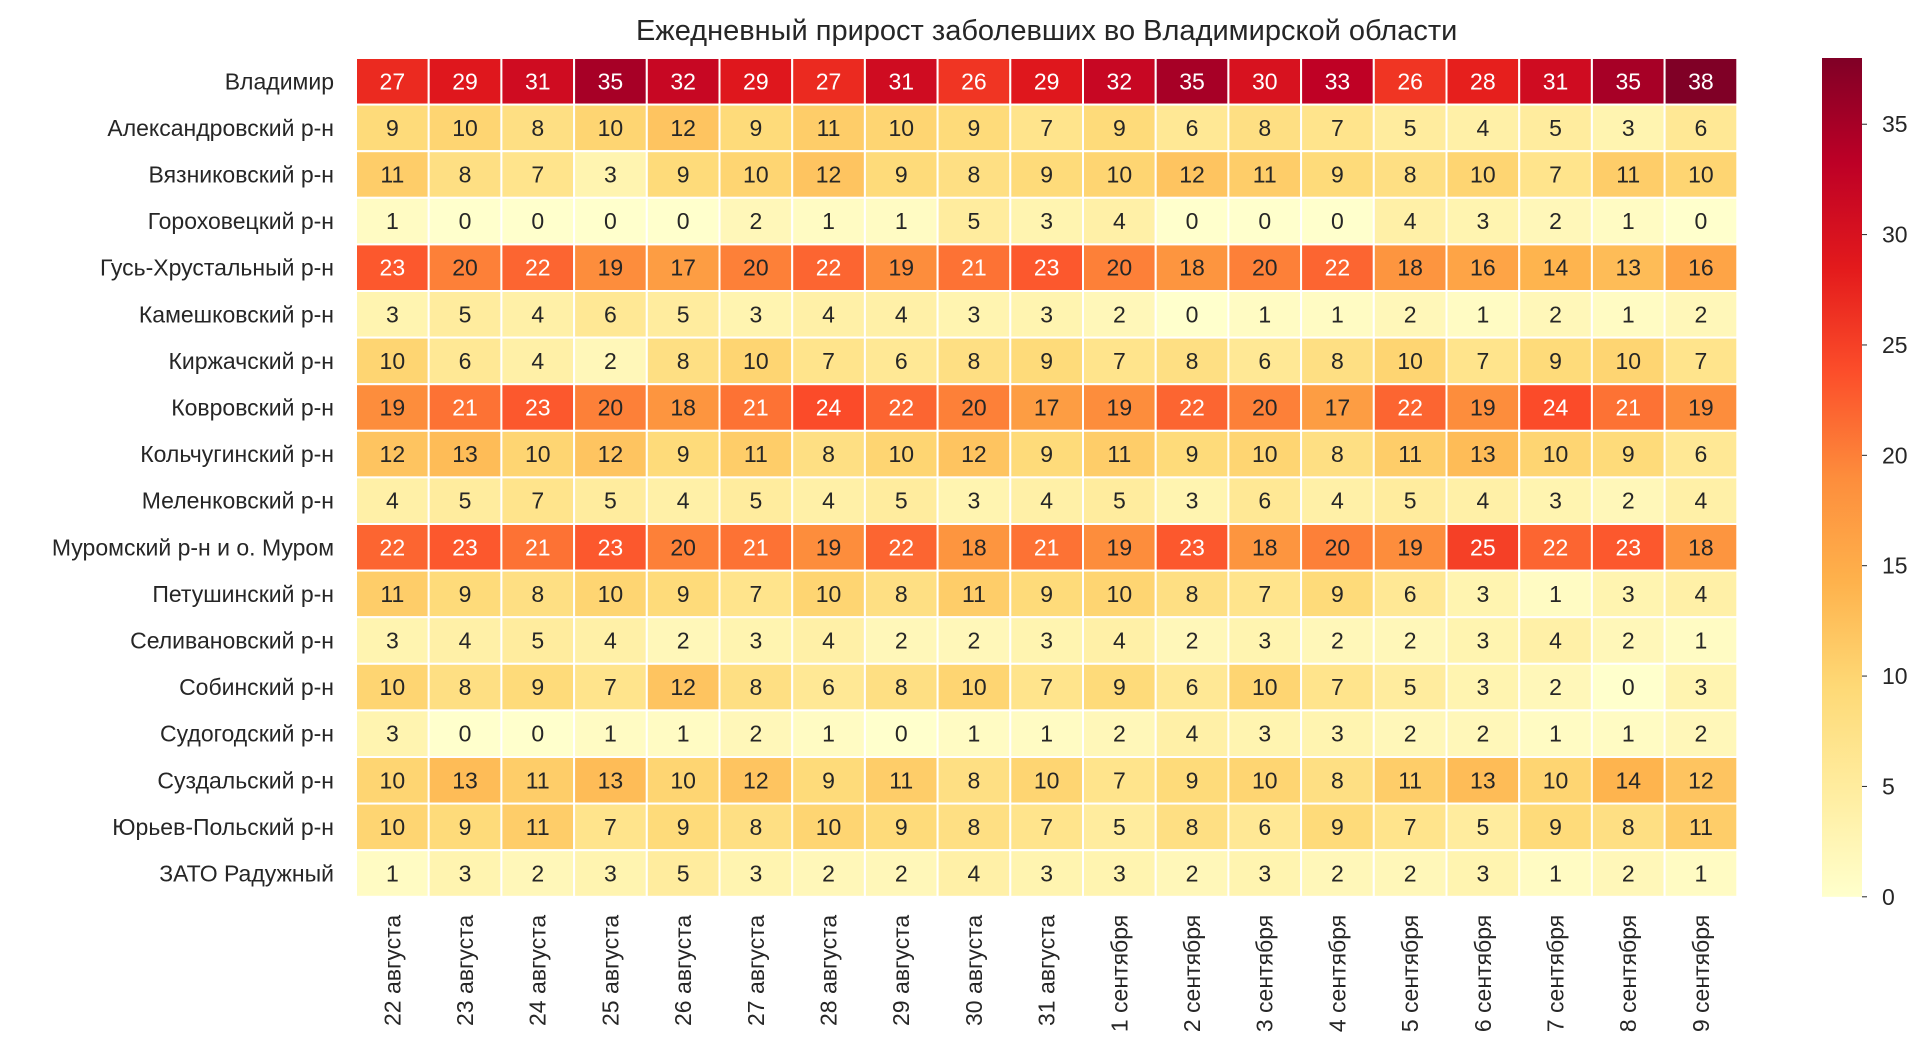 The height and width of the screenshot is (1062, 1920). I want to click on cell-value-label: 13, so click(1483, 454).